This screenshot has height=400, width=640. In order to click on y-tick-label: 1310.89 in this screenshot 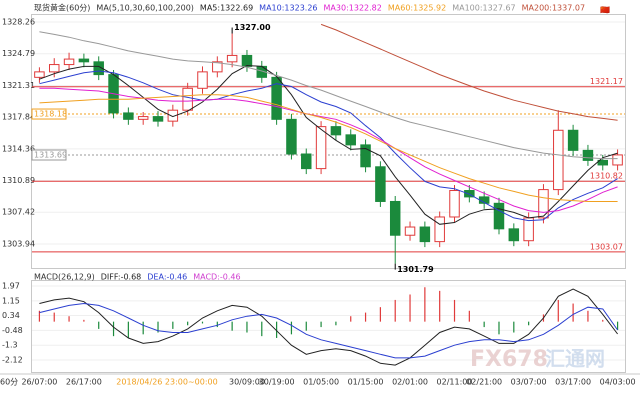, I will do `click(18, 180)`.